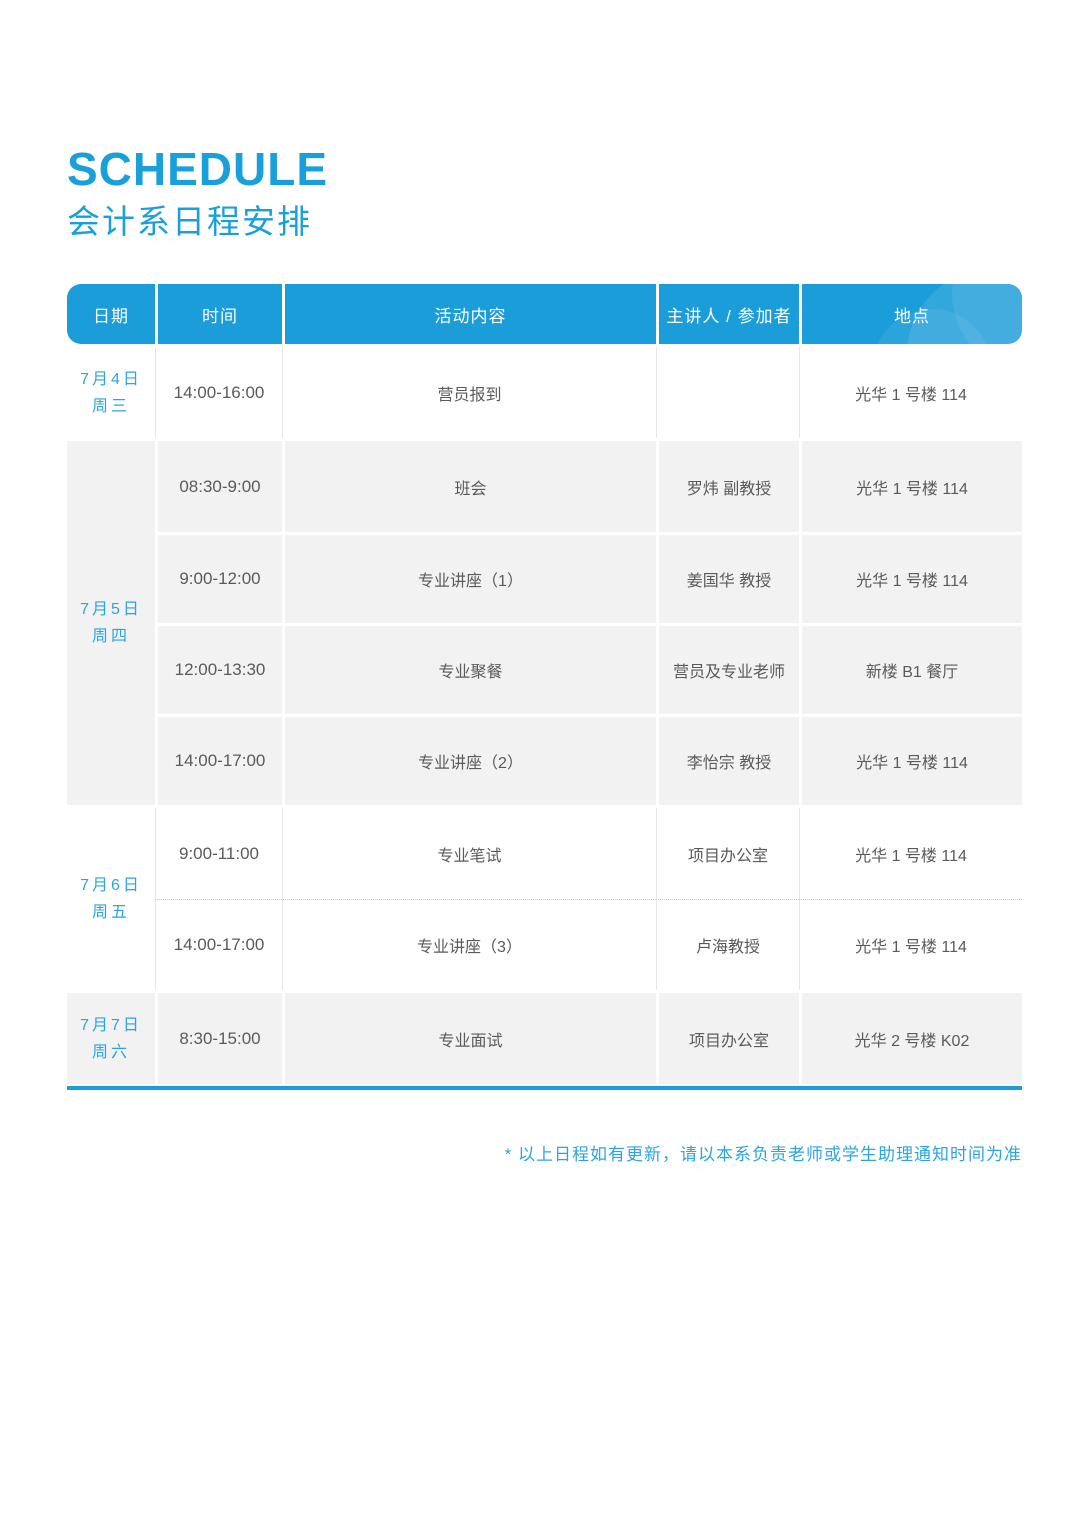  What do you see at coordinates (727, 944) in the screenshot?
I see `speaker-cell: 卢海教授` at bounding box center [727, 944].